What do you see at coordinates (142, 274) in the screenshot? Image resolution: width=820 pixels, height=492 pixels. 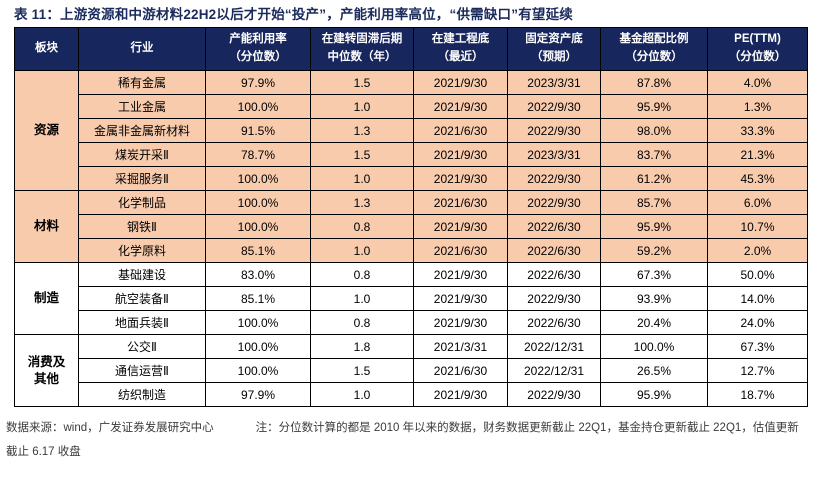 I see `industry-cell: 基础建设` at bounding box center [142, 274].